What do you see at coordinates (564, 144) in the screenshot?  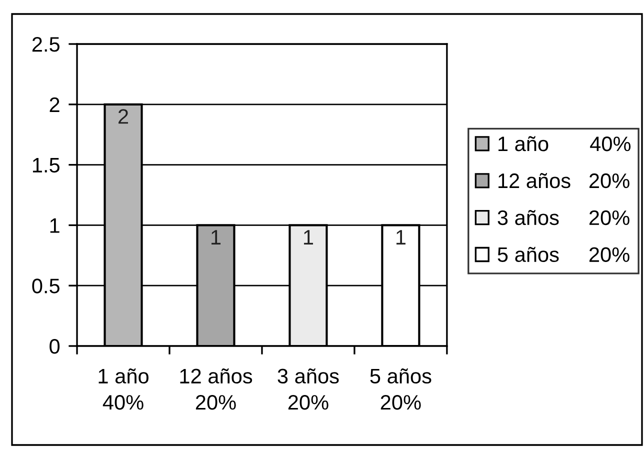 I see `legend-label: 1 año 40%` at bounding box center [564, 144].